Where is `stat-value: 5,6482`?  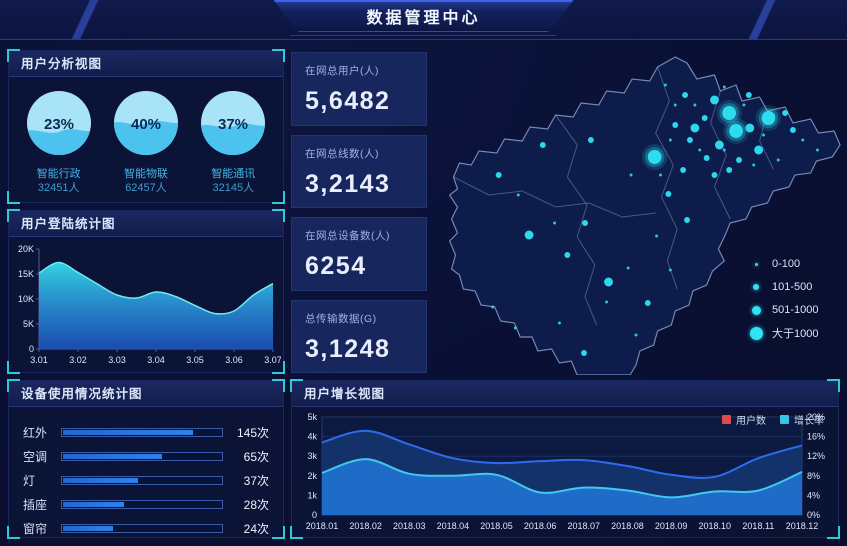 stat-value: 5,6482 is located at coordinates (348, 101).